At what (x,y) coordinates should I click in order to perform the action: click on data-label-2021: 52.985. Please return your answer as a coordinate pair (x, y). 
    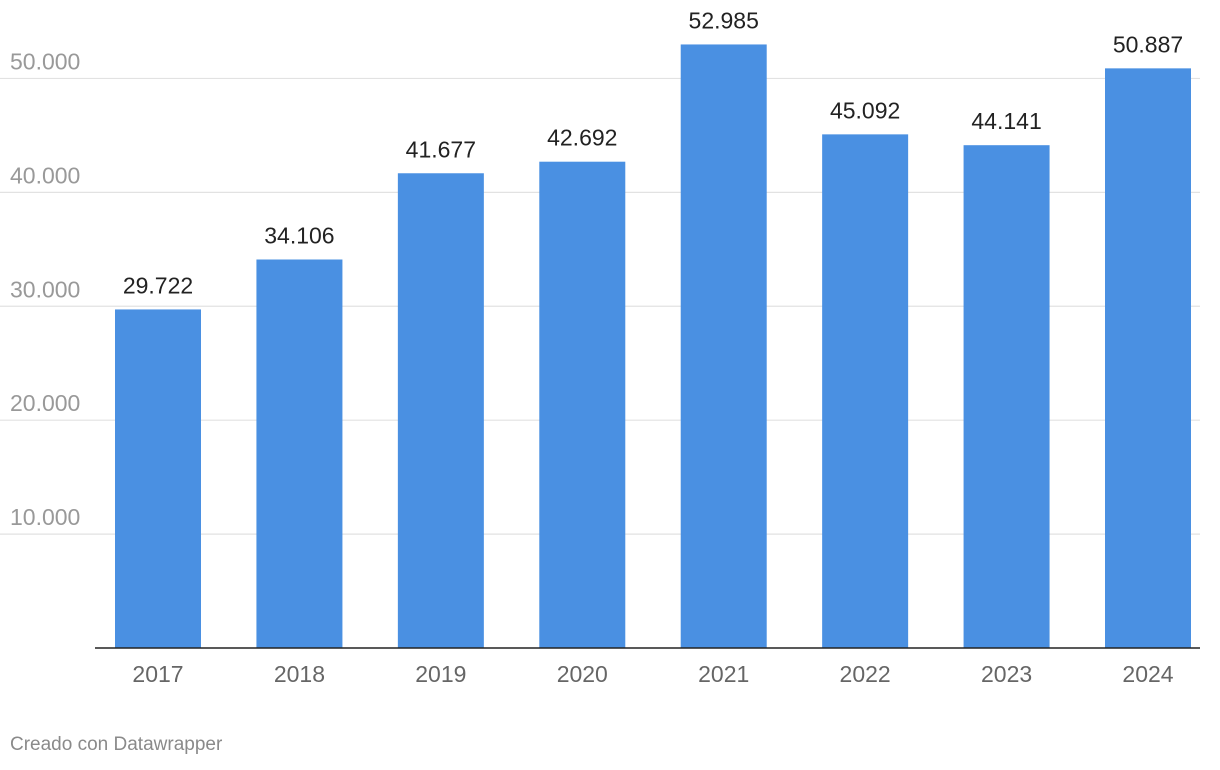
    Looking at the image, I should click on (724, 20).